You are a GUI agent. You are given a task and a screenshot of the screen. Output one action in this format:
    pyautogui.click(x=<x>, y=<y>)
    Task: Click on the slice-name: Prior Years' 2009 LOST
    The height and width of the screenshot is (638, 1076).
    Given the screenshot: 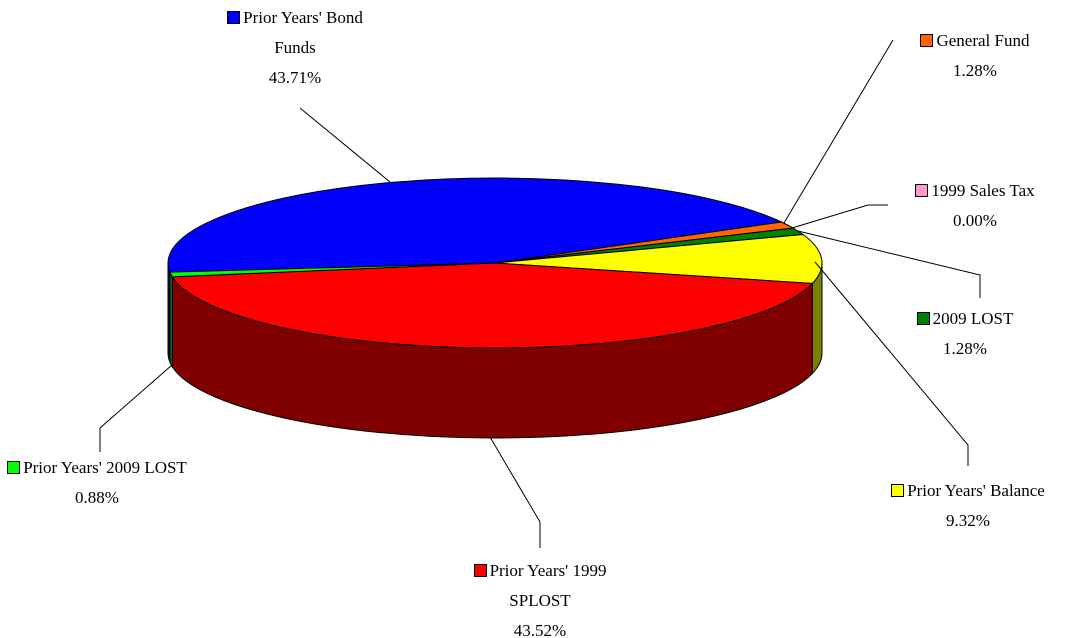 What is the action you would take?
    pyautogui.click(x=105, y=467)
    